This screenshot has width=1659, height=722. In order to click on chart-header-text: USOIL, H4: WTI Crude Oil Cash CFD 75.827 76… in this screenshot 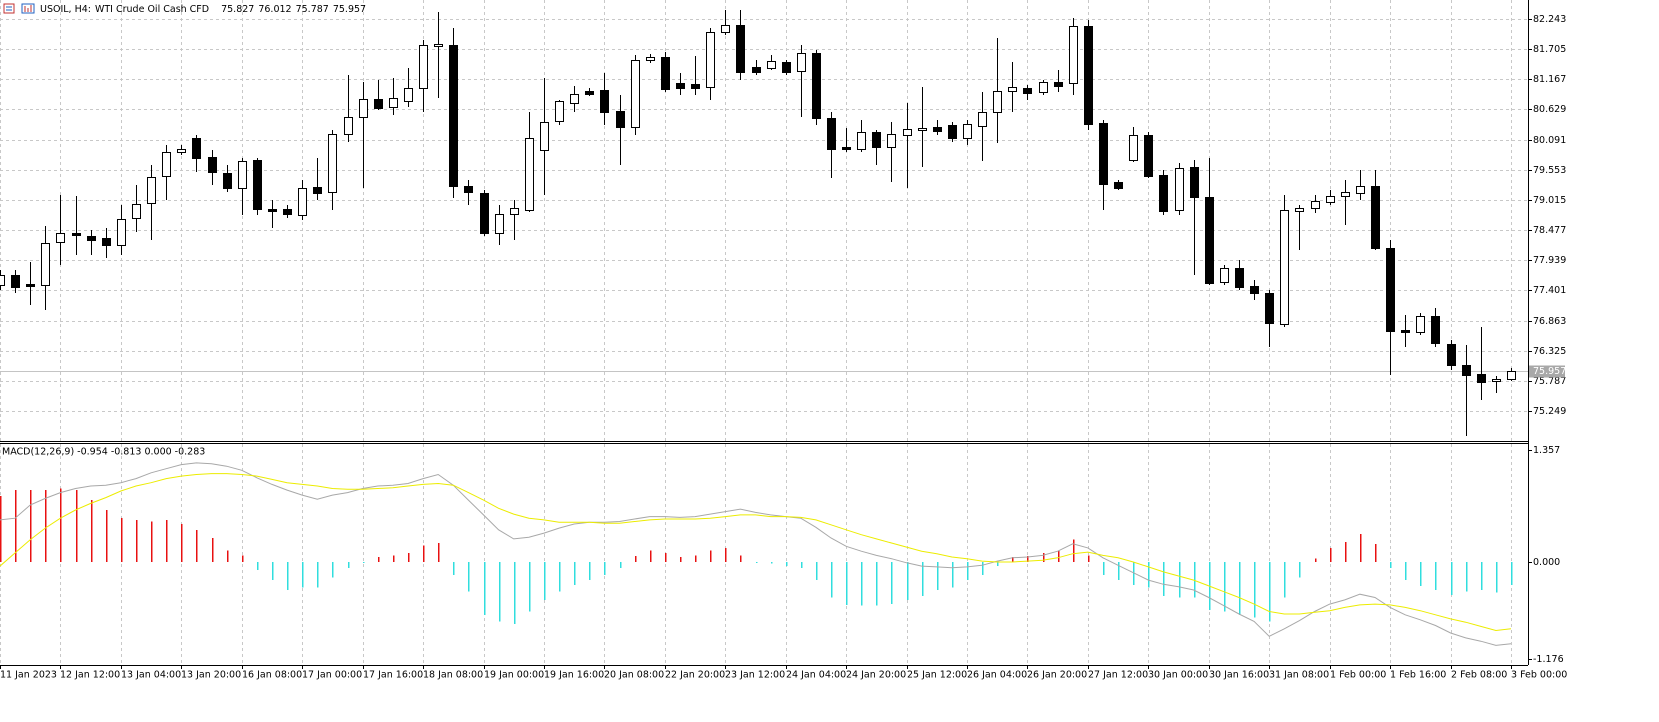, I will do `click(203, 9)`.